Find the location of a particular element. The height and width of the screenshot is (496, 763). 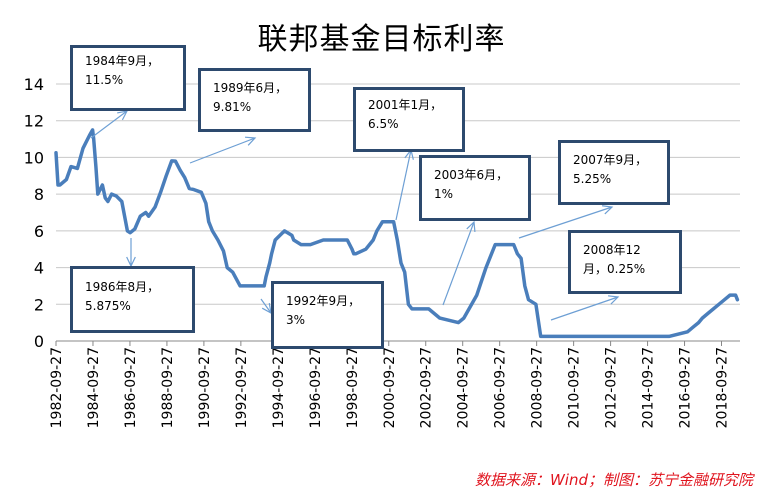

y-tick-label: 12 is located at coordinates (34, 121).